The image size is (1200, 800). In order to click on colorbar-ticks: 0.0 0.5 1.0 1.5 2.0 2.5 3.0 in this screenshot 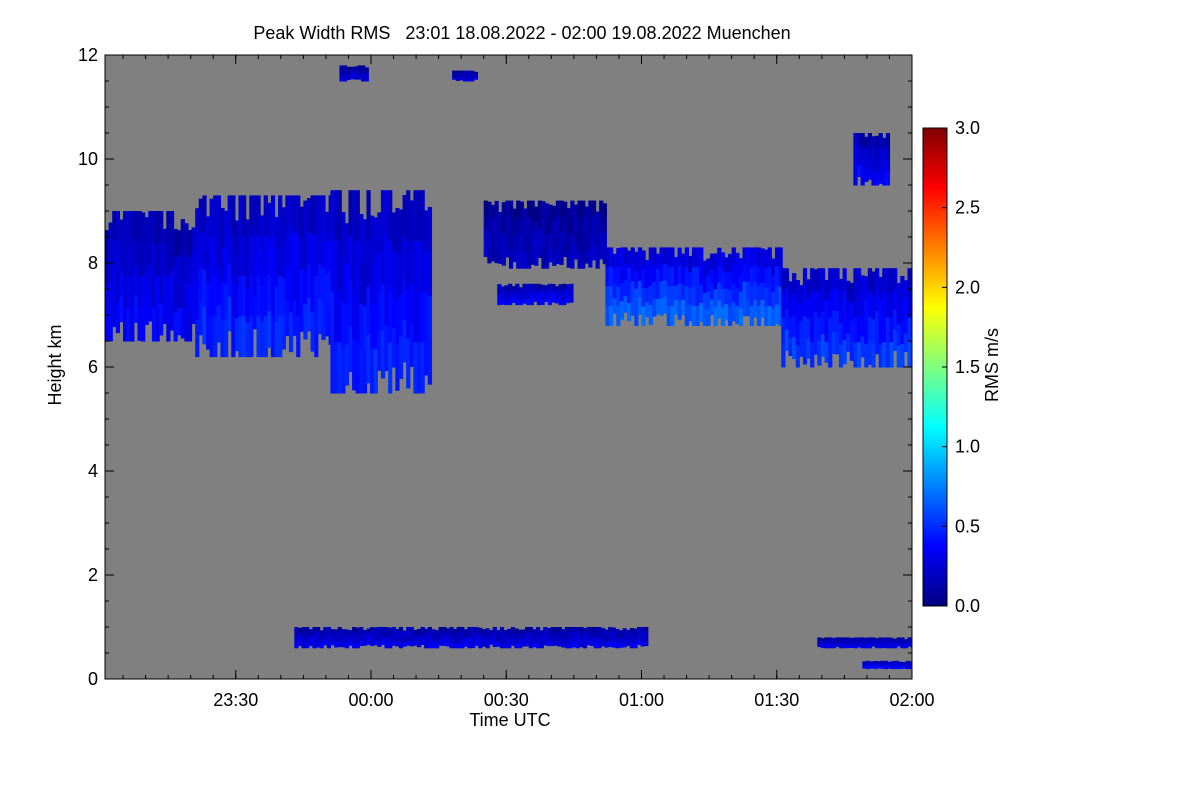, I will do `click(961, 367)`.